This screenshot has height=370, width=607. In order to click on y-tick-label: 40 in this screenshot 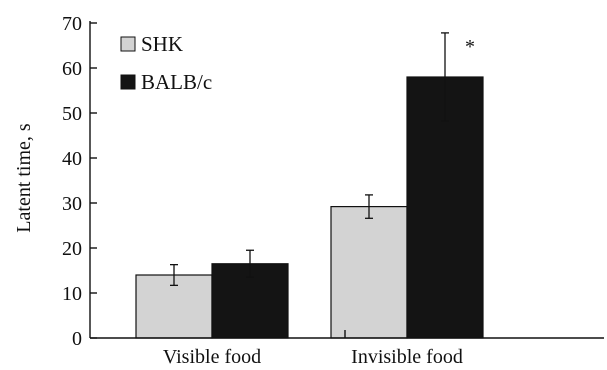, I will do `click(72, 159)`.